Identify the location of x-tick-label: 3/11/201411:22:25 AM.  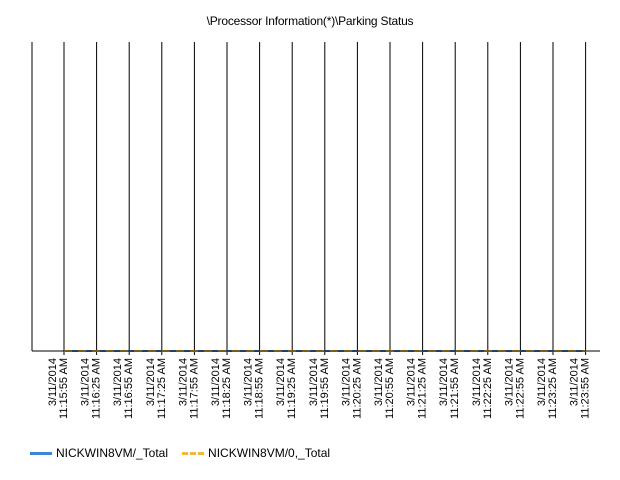
(482, 388).